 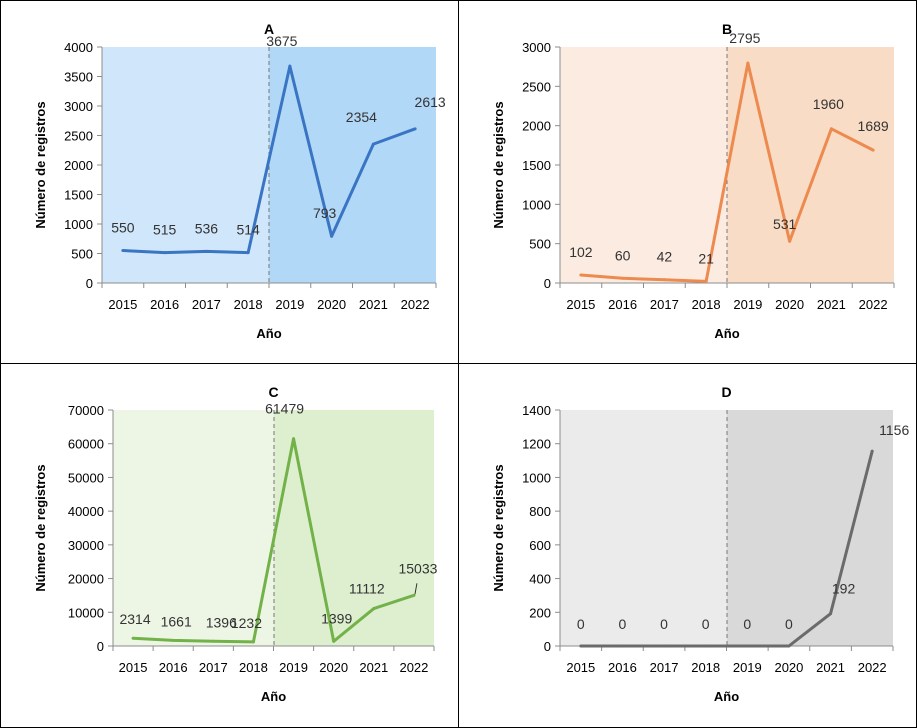 What do you see at coordinates (336, 618) in the screenshot?
I see `data-label: 1399` at bounding box center [336, 618].